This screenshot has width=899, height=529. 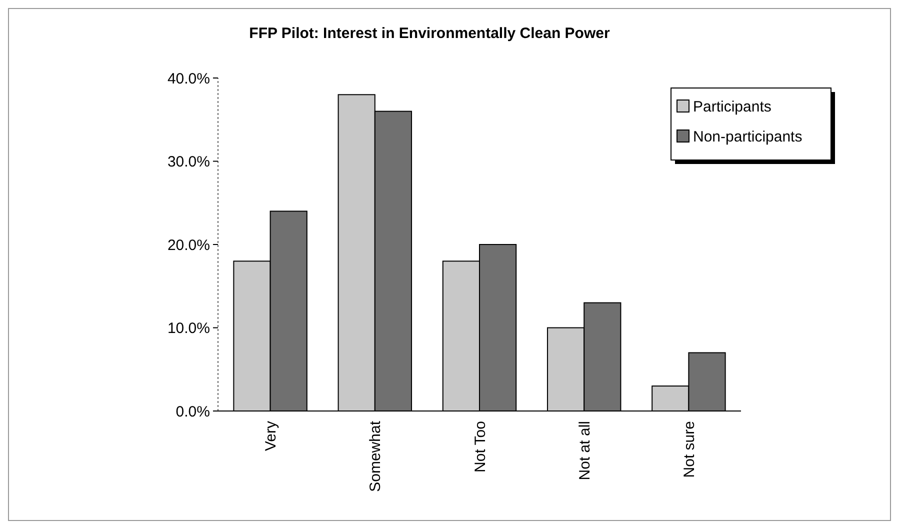 What do you see at coordinates (188, 79) in the screenshot?
I see `y-tick-label: 40.0%` at bounding box center [188, 79].